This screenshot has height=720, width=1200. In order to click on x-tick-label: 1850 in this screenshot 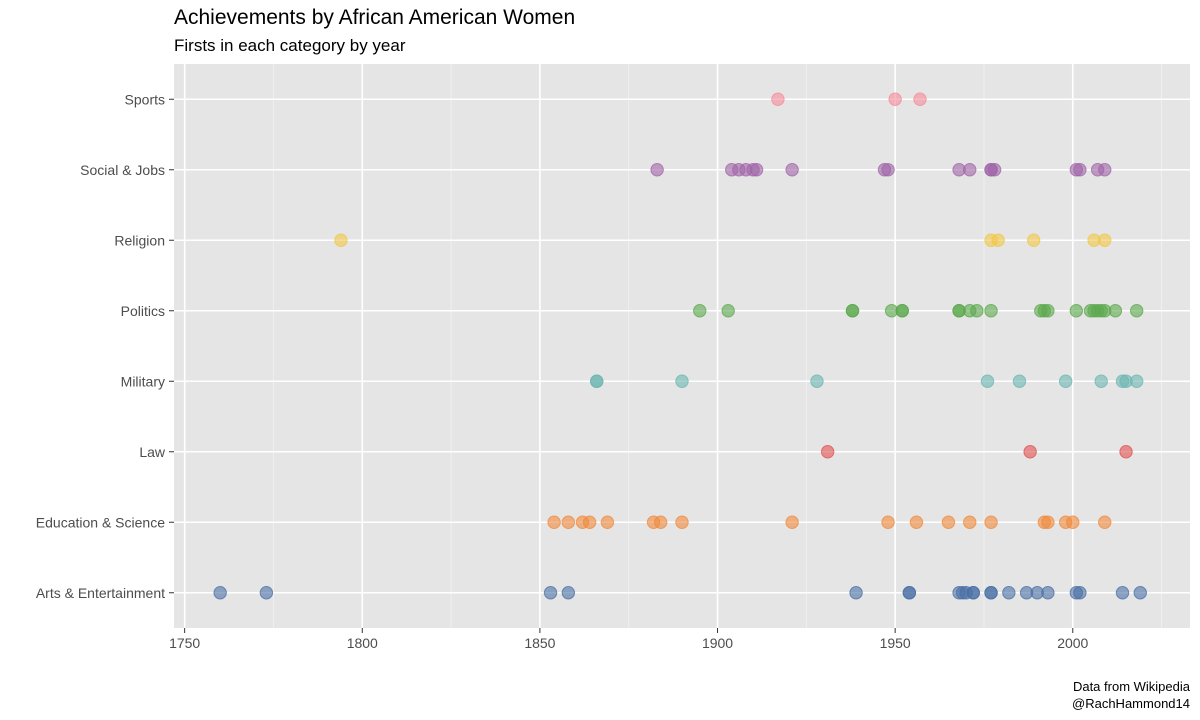, I will do `click(539, 643)`.